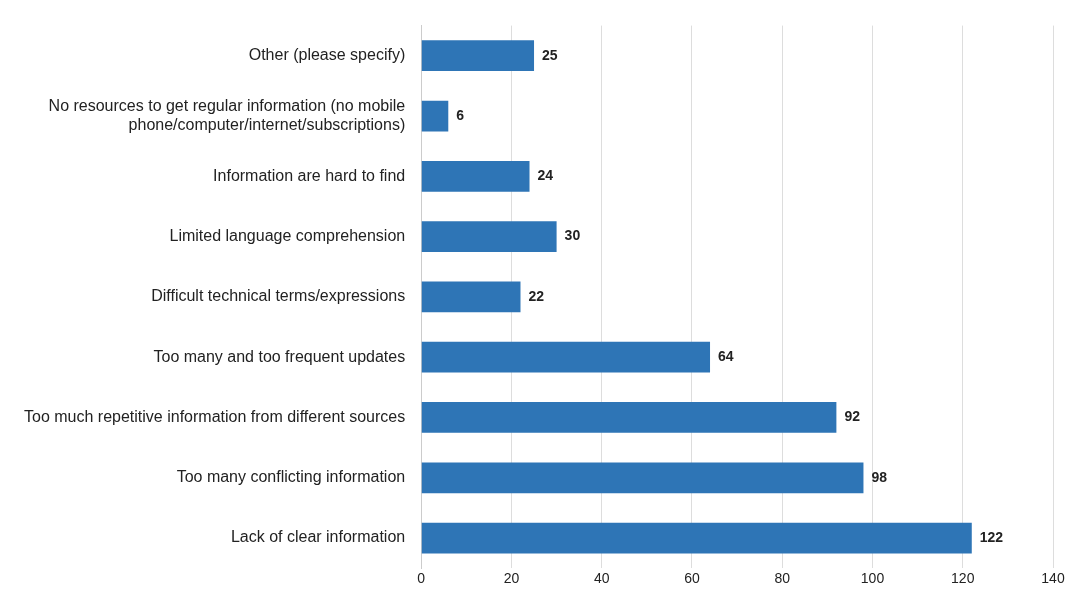  What do you see at coordinates (291, 477) in the screenshot?
I see `y-tick-label: Too many conflicting information` at bounding box center [291, 477].